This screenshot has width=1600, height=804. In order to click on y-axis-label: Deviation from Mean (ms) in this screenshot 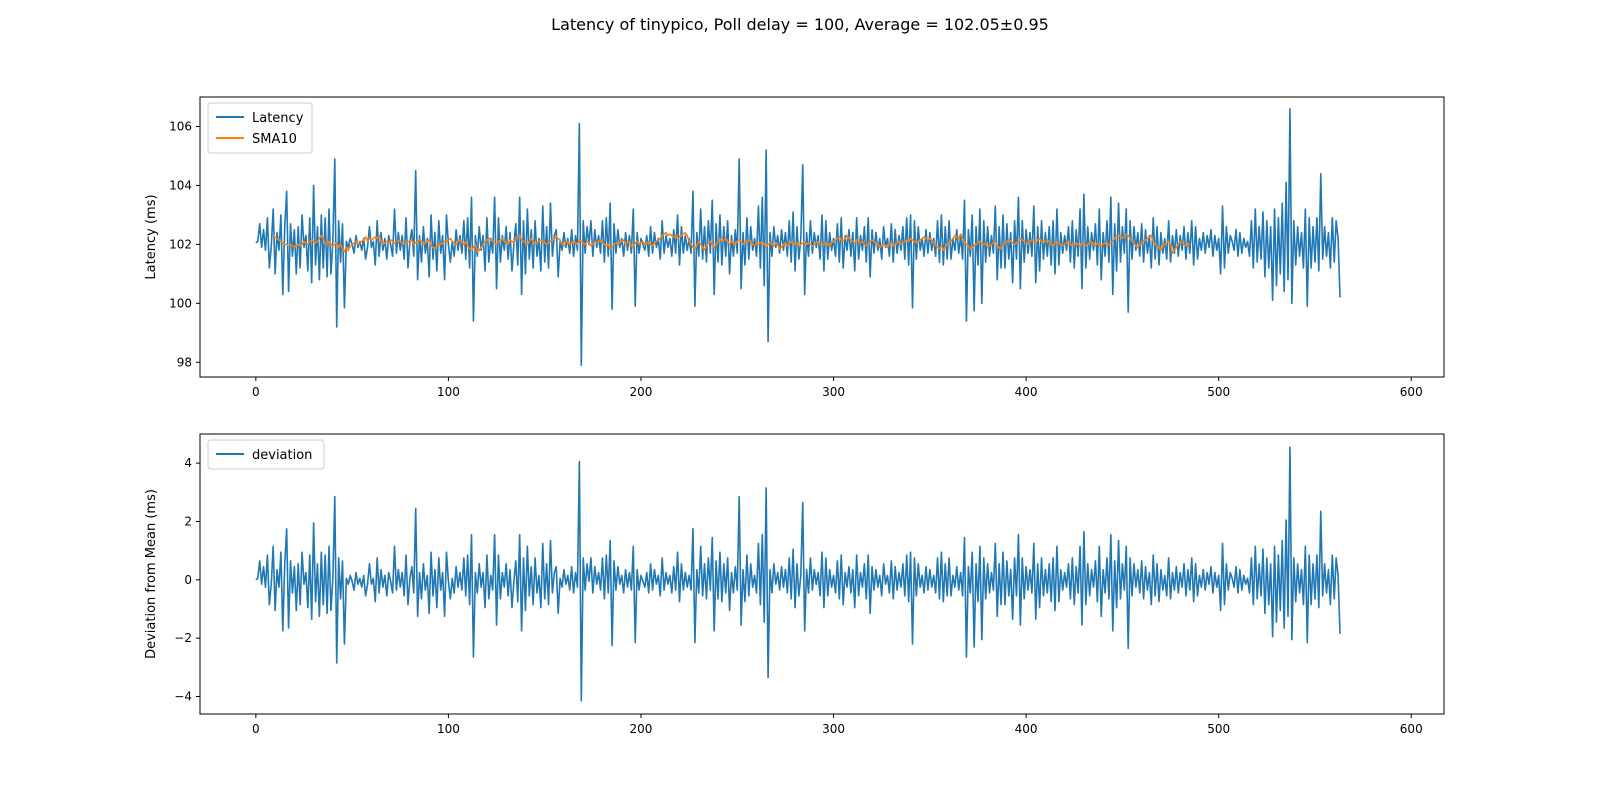, I will do `click(151, 574)`.